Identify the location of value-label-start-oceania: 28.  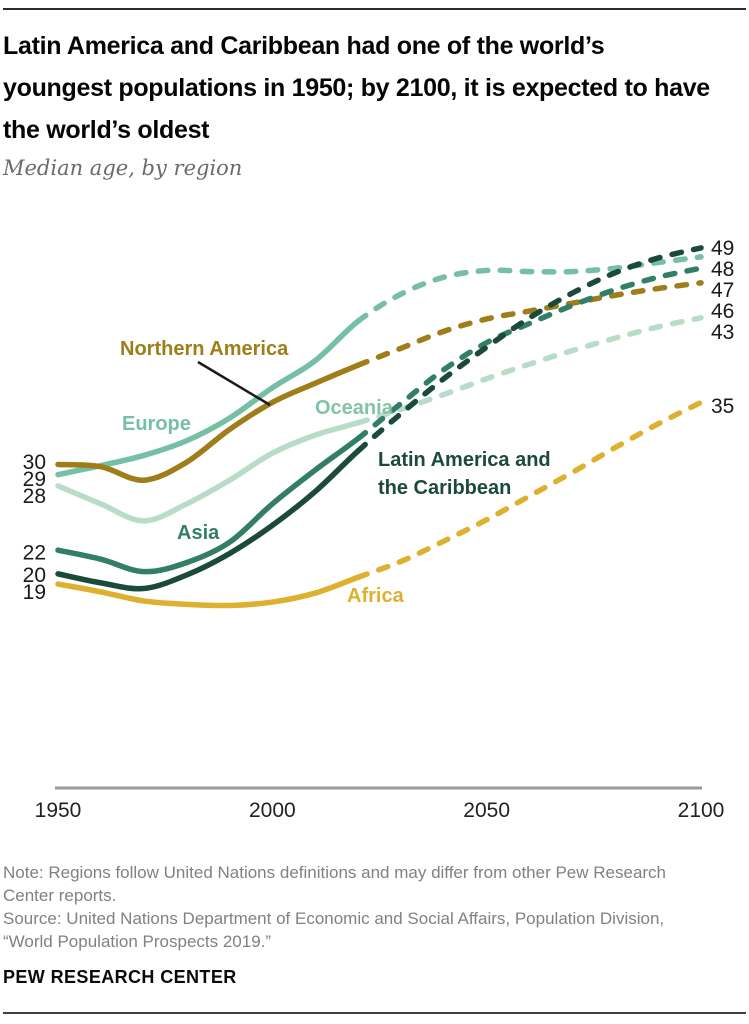
(34, 496).